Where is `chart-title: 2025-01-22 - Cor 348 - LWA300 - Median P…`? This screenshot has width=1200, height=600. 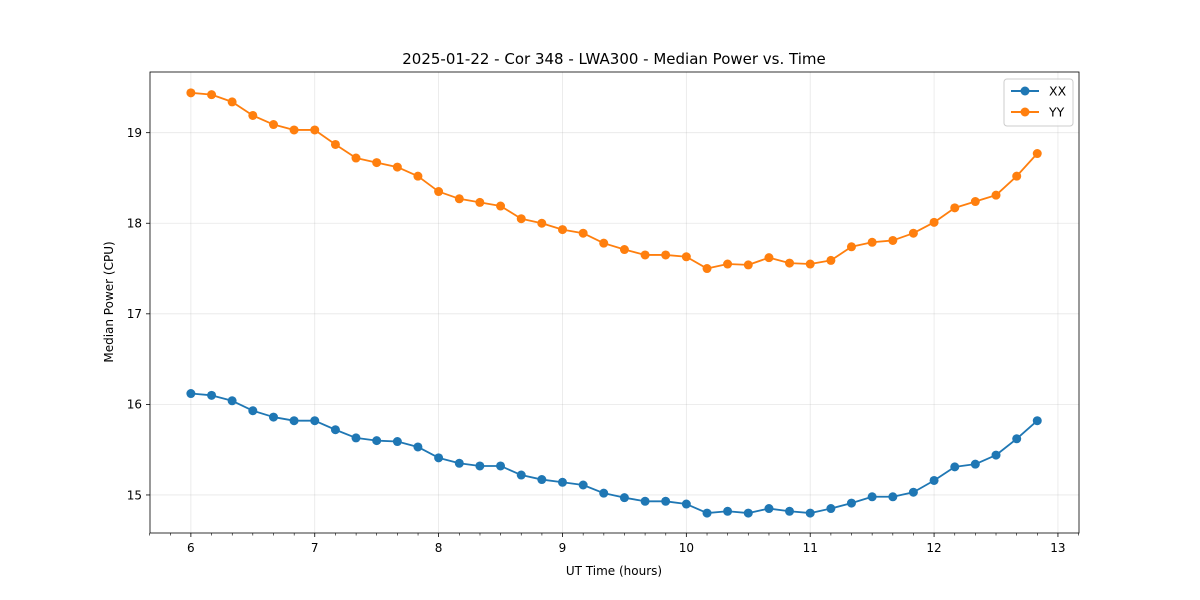 chart-title: 2025-01-22 - Cor 348 - LWA300 - Median P… is located at coordinates (614, 59).